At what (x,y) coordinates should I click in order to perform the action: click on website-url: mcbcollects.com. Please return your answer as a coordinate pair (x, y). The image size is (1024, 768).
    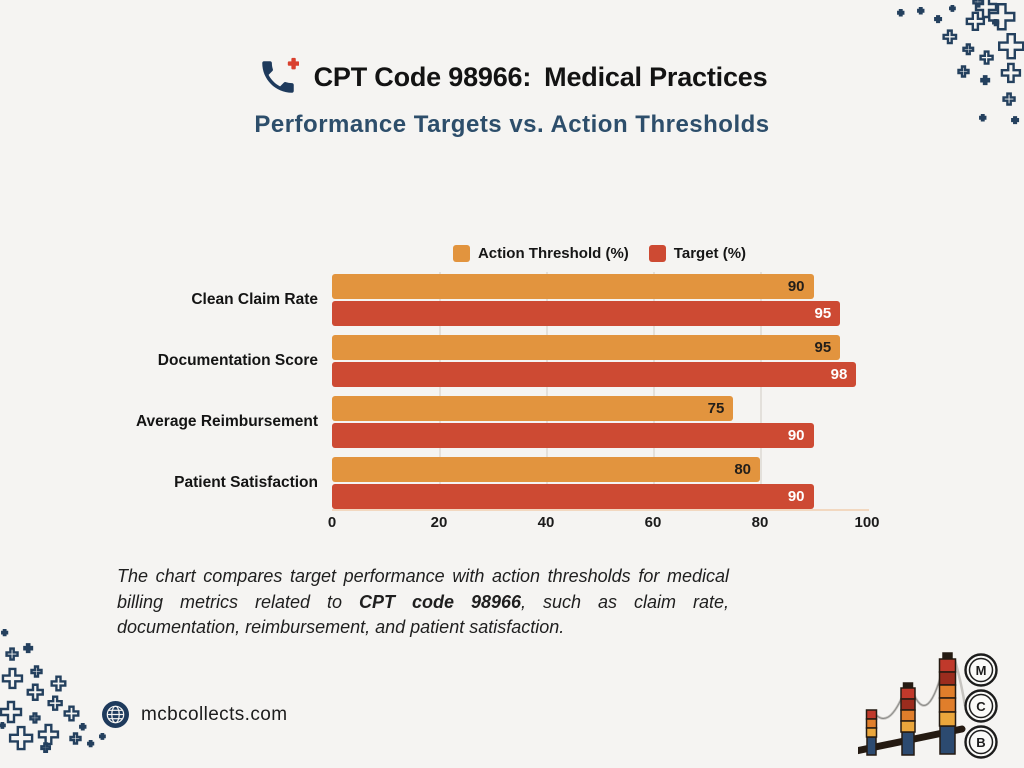
    Looking at the image, I should click on (214, 714).